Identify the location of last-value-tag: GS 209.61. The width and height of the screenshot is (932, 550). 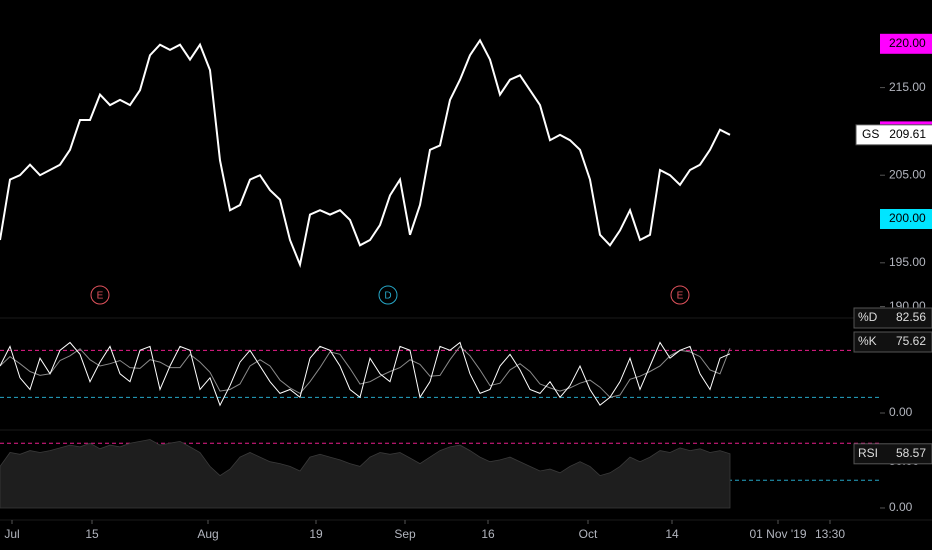
(893, 135).